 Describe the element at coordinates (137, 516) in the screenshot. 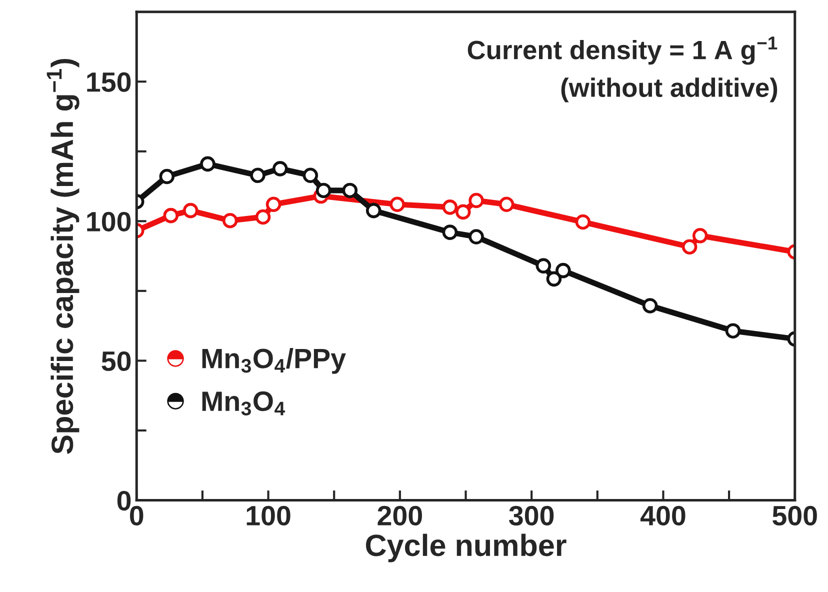

I see `x-tick-label: 0` at that location.